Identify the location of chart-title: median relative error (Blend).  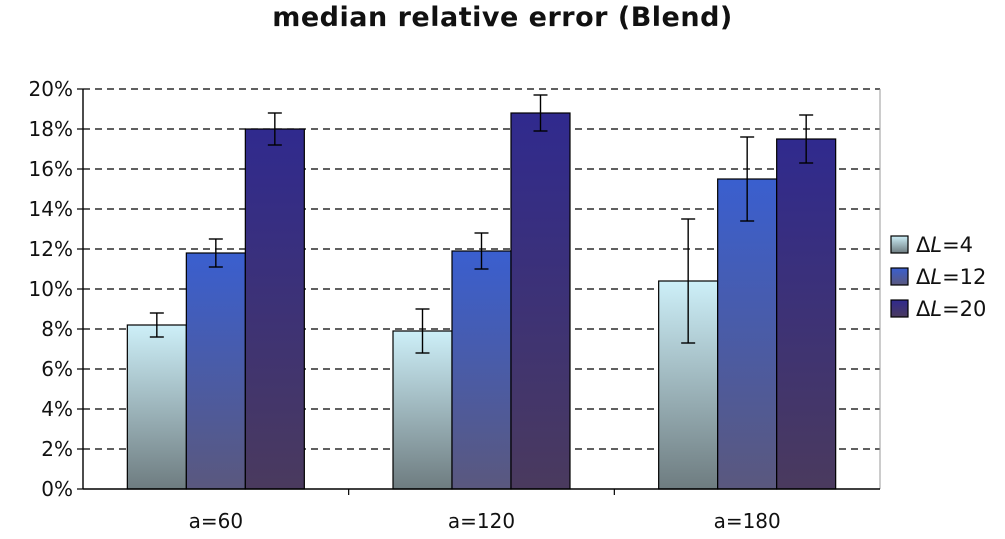
(502, 17).